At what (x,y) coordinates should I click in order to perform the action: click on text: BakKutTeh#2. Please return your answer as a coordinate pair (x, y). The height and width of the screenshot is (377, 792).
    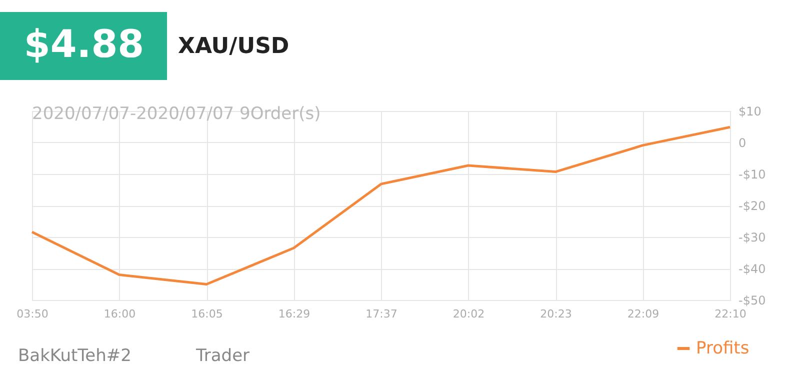
    Looking at the image, I should click on (75, 356).